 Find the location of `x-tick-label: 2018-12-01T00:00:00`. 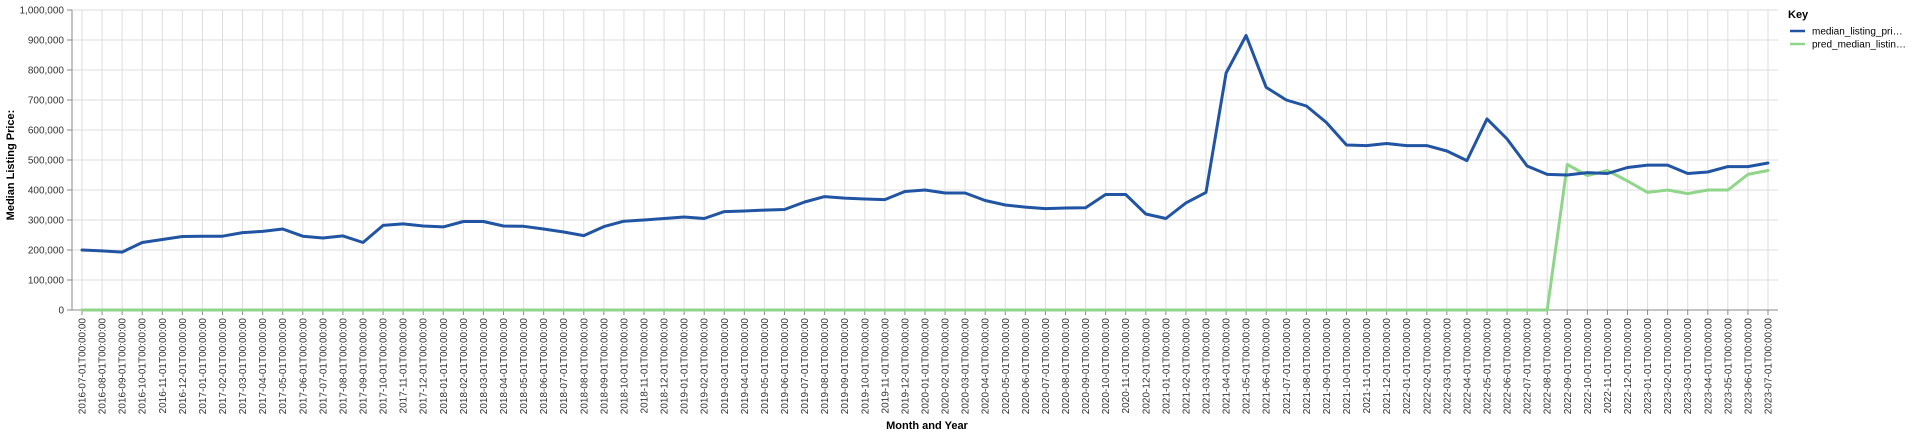

x-tick-label: 2018-12-01T00:00:00 is located at coordinates (665, 366).